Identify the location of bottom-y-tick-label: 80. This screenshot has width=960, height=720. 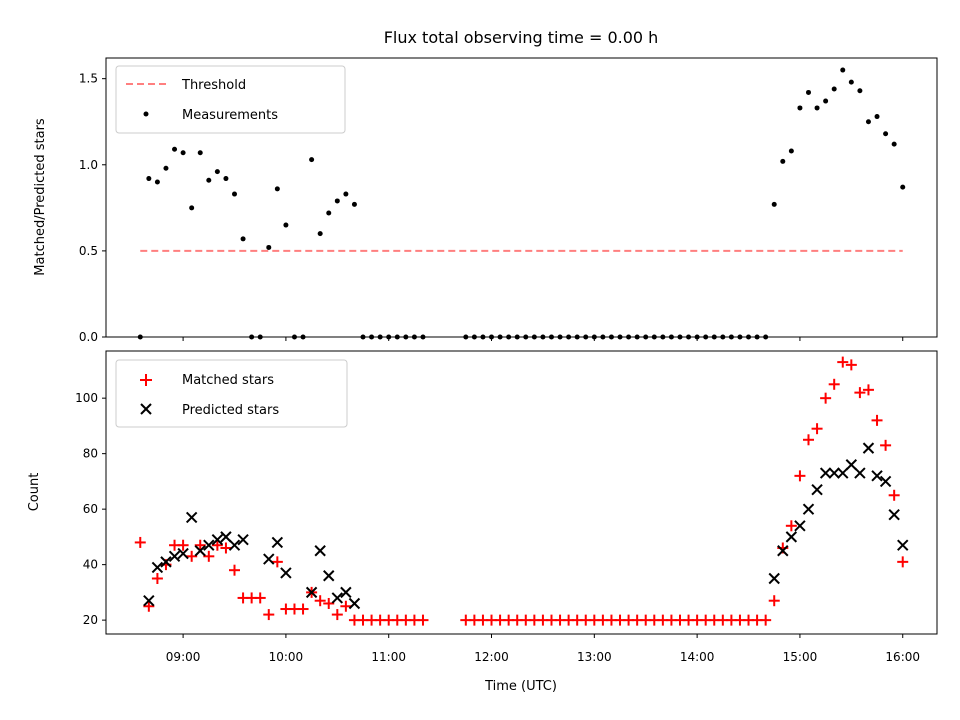
(90, 454).